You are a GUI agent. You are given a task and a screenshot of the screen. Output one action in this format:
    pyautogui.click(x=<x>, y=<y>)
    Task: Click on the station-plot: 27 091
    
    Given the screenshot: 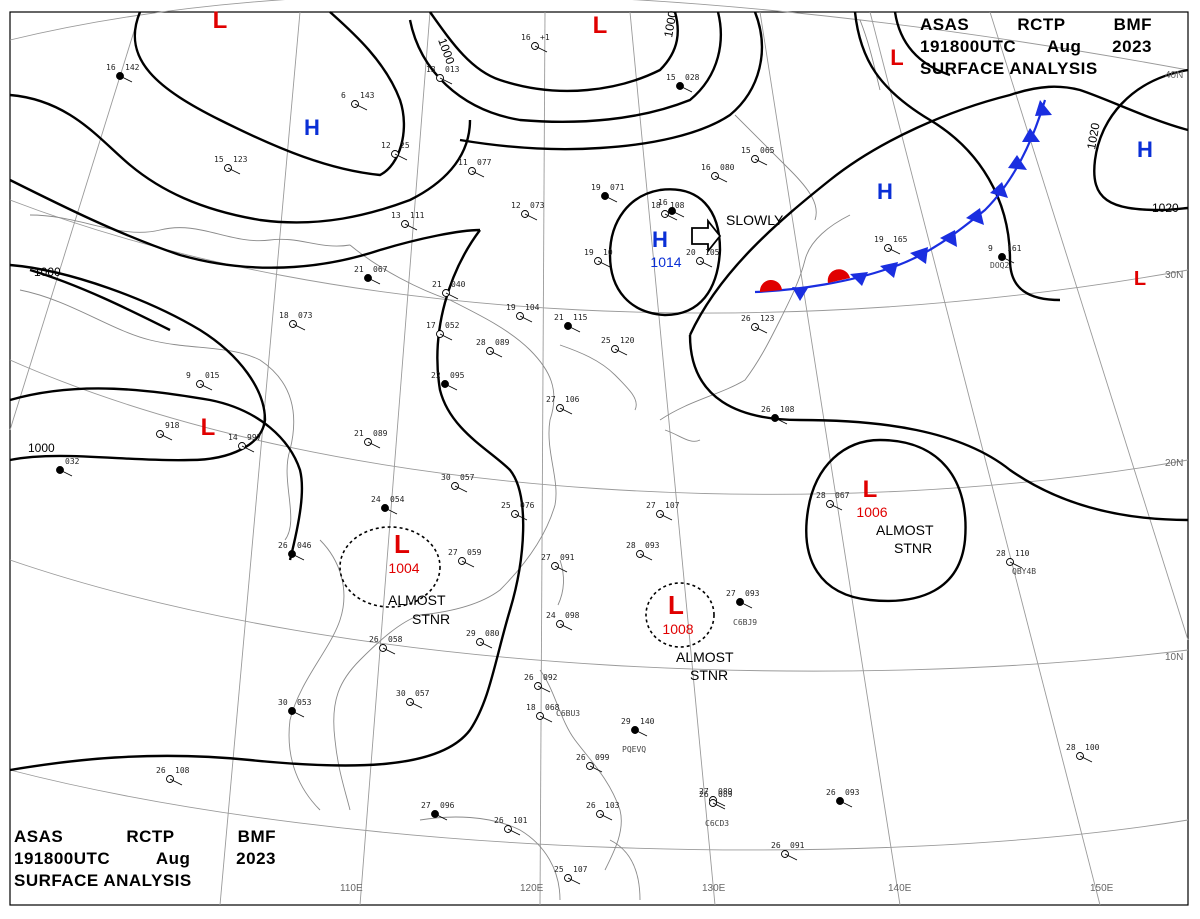 What is the action you would take?
    pyautogui.click(x=558, y=563)
    